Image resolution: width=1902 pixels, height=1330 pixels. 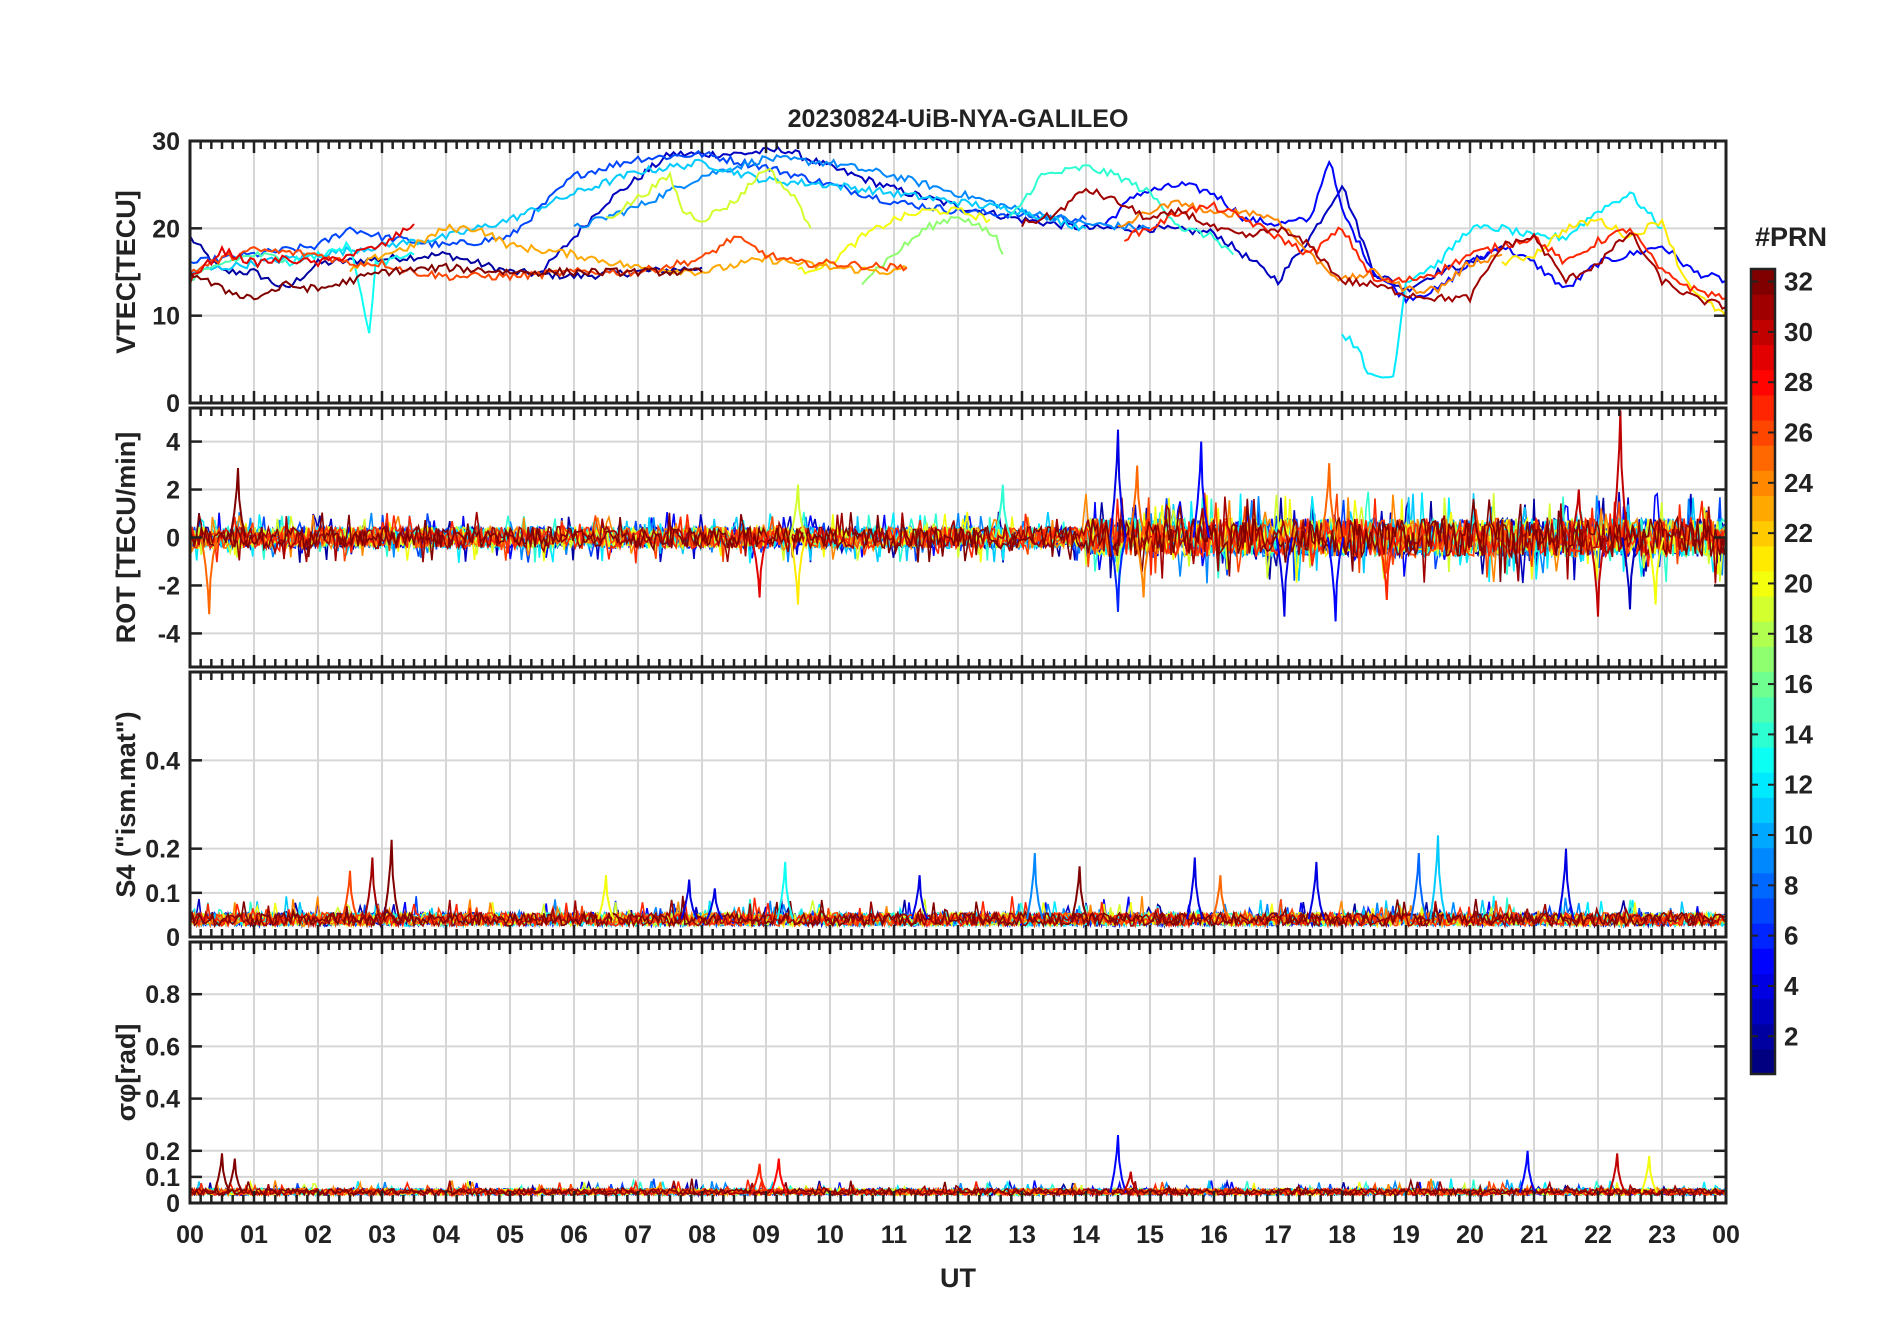 I want to click on colorbar-tick-label: 10, so click(x=1798, y=835).